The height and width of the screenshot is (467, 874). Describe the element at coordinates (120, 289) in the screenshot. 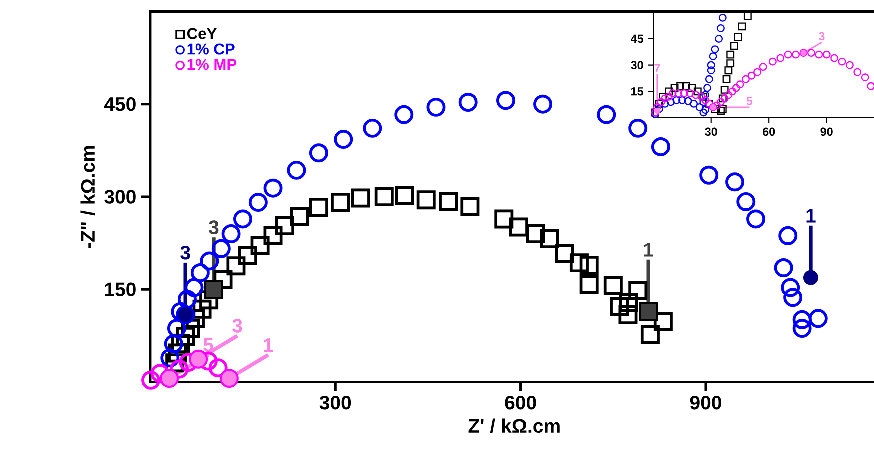

I see `y-tick-label: 150` at that location.